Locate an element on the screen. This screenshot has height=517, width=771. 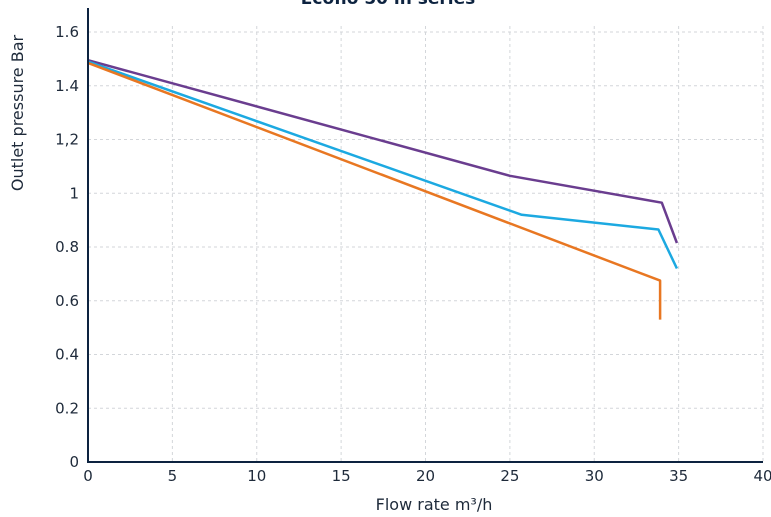
x-tick-label: 20 is located at coordinates (425, 476).